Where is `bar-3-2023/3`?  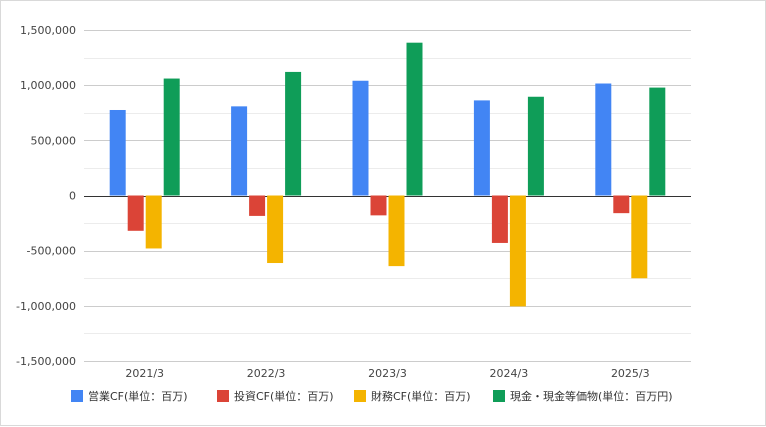 bar-3-2023/3 is located at coordinates (414, 119).